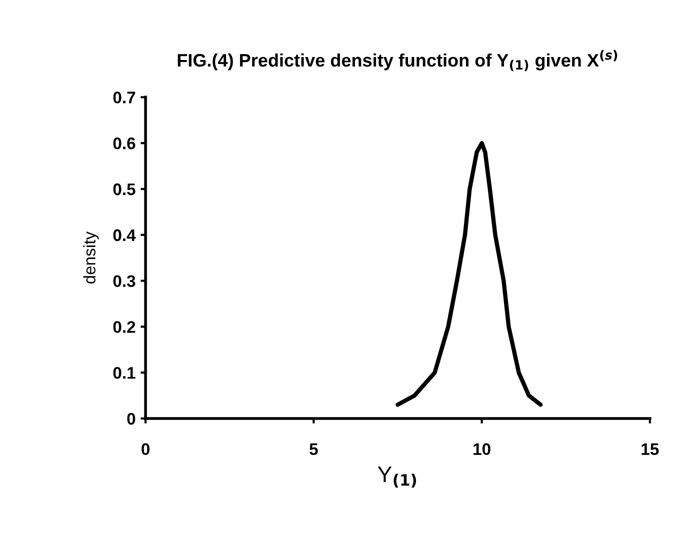 This screenshot has height=540, width=677. What do you see at coordinates (131, 418) in the screenshot?
I see `y-tick-label: 0` at bounding box center [131, 418].